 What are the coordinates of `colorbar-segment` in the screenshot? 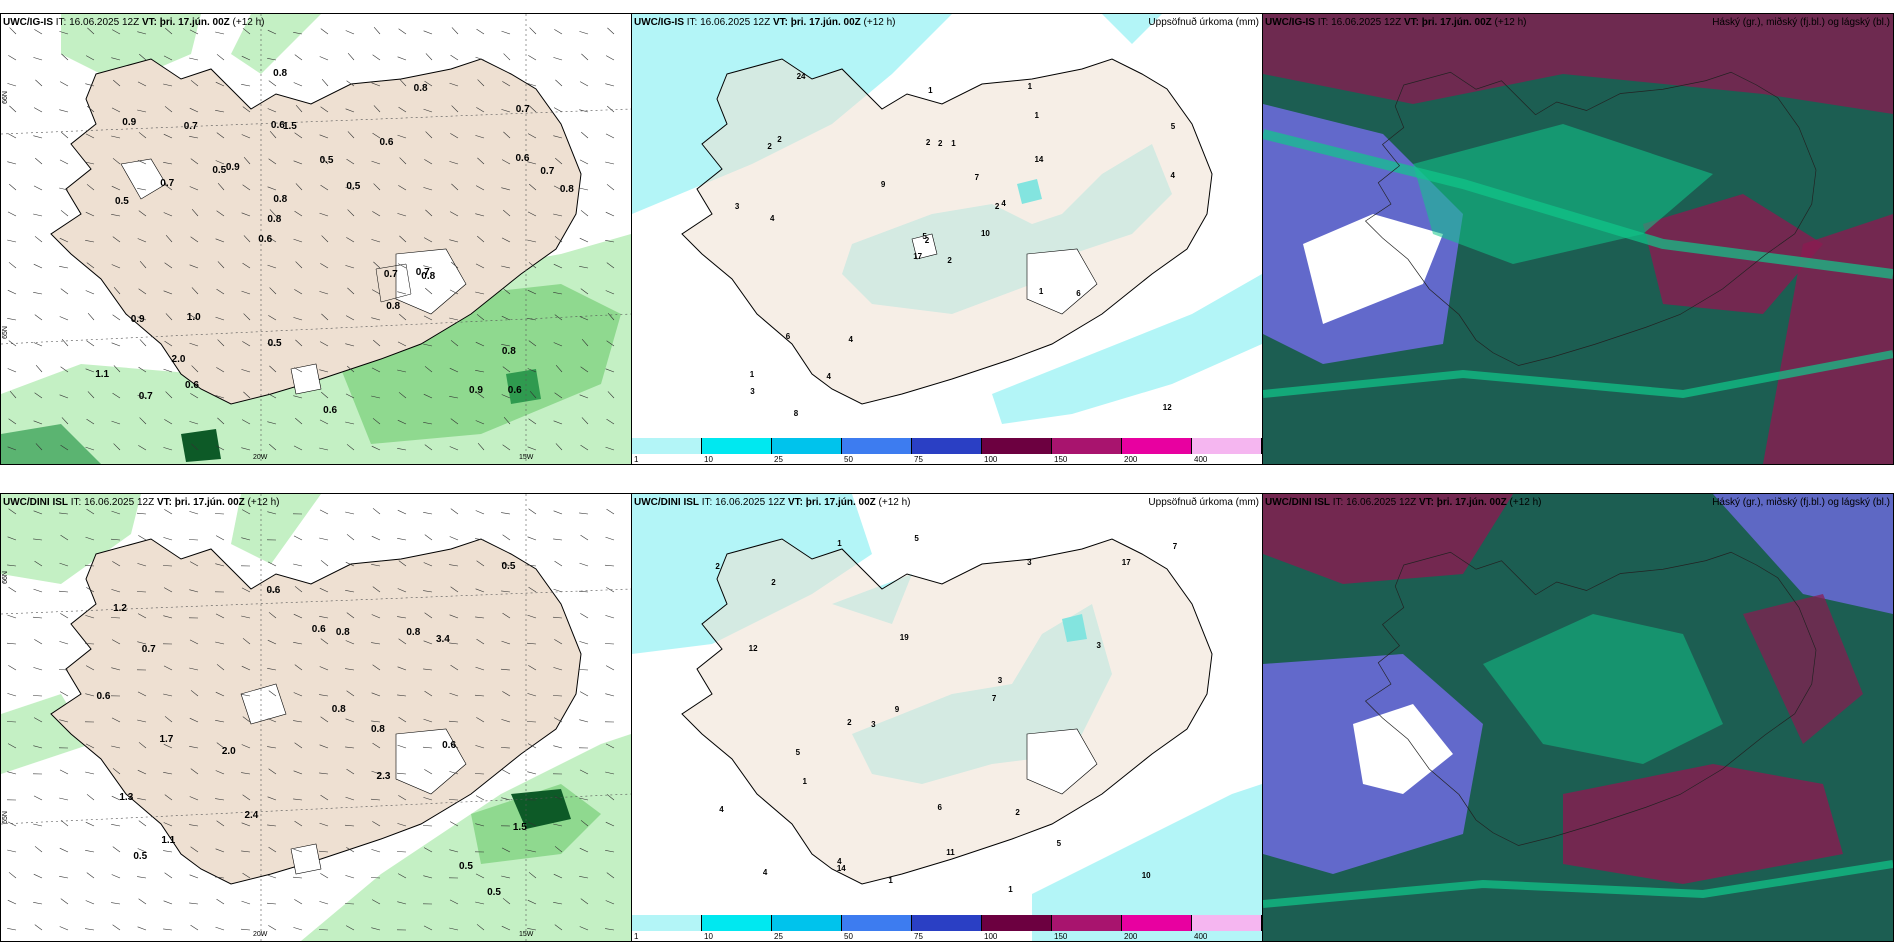 It's located at (947, 446).